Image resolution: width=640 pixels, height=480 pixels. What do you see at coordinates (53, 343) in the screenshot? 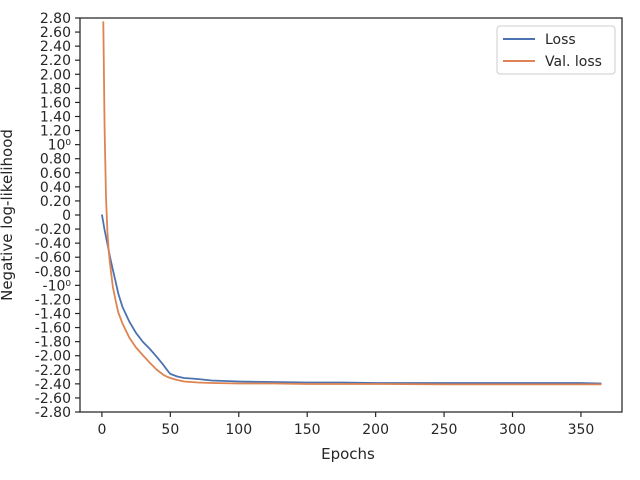
I see `y-tick-label: -1.80` at bounding box center [53, 343].